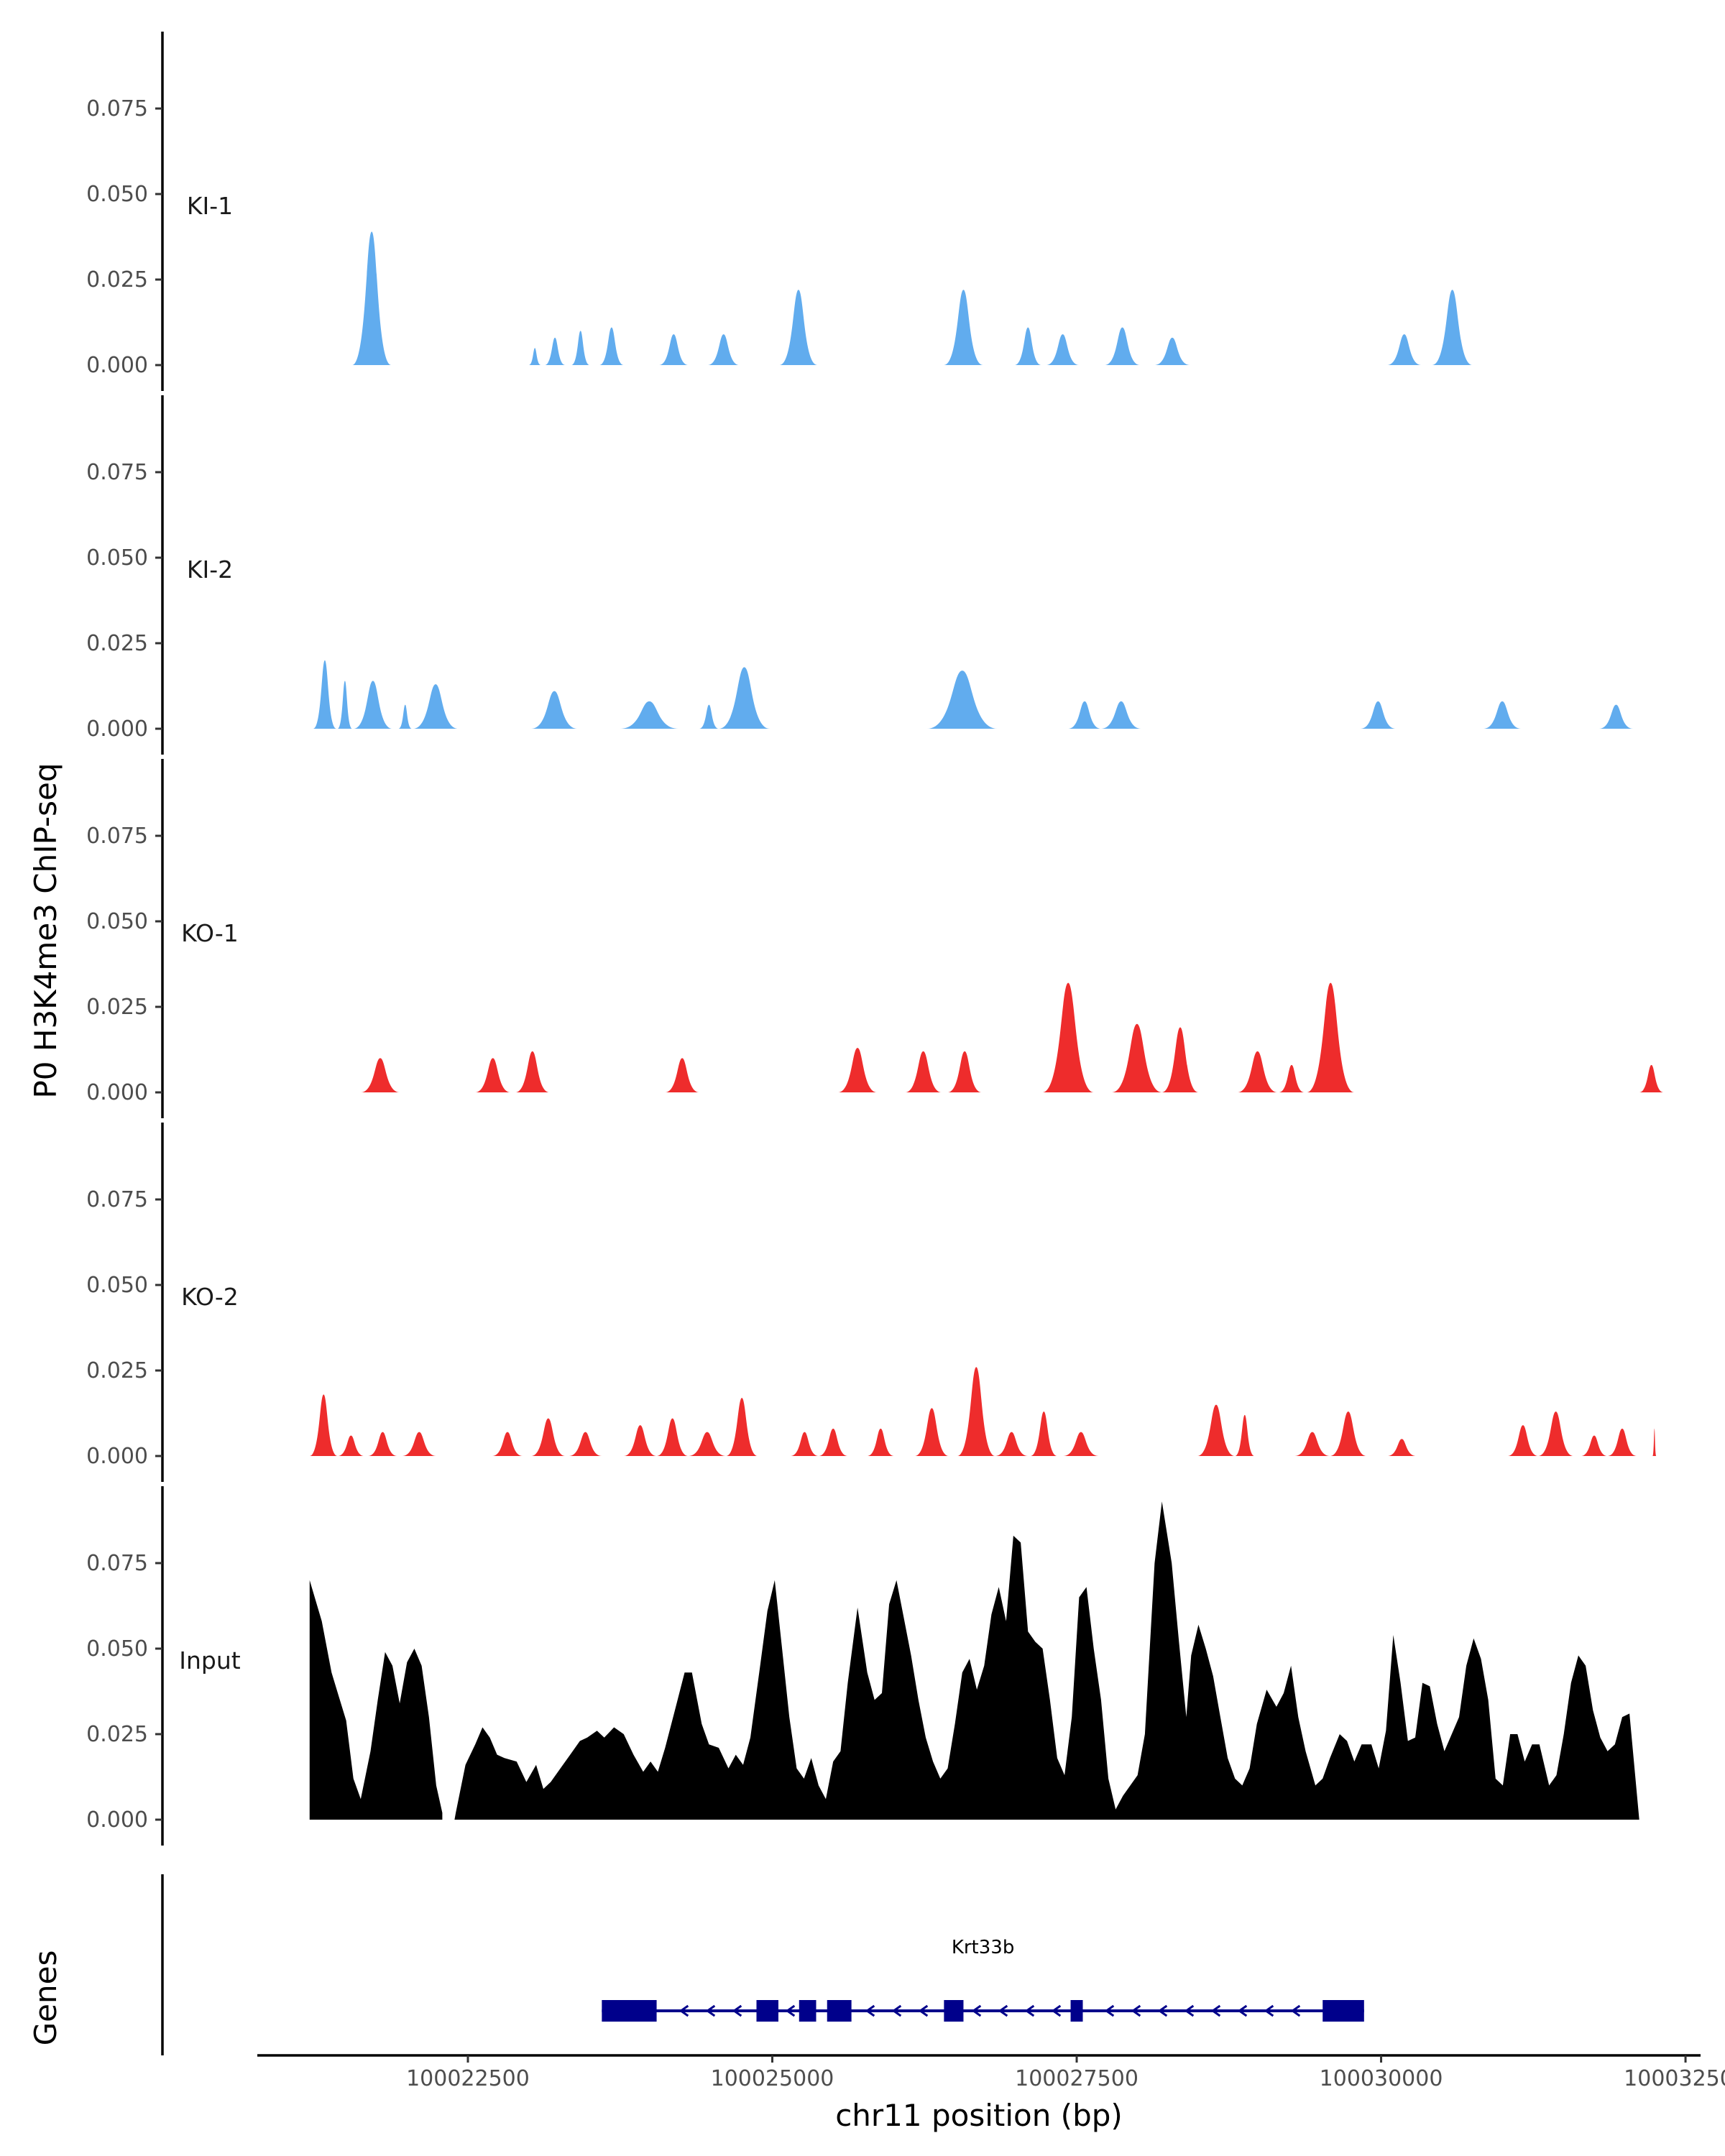  What do you see at coordinates (210, 570) in the screenshot?
I see `track-label-ki-2: KI-2` at bounding box center [210, 570].